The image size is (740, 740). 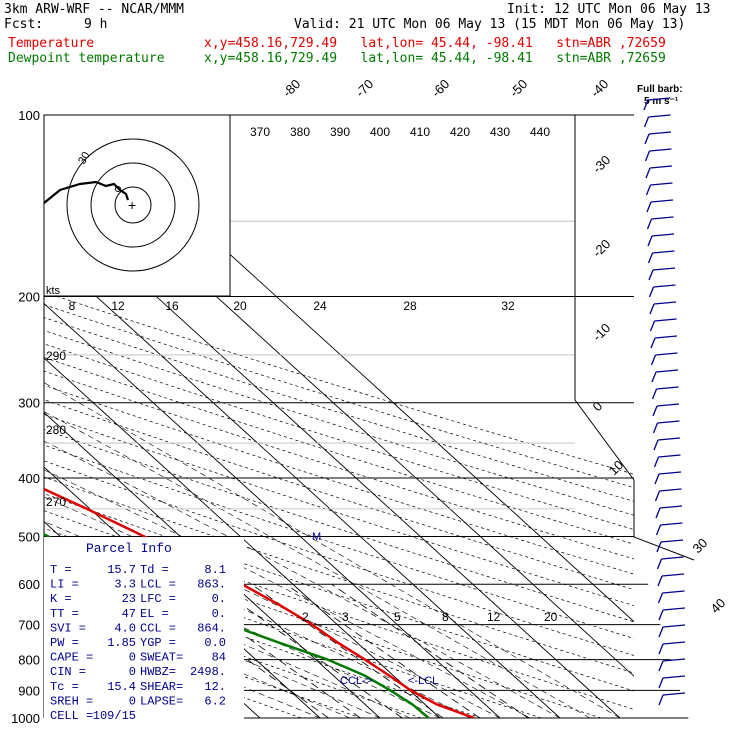 What do you see at coordinates (616, 467) in the screenshot?
I see `isotherm-label: 10` at bounding box center [616, 467].